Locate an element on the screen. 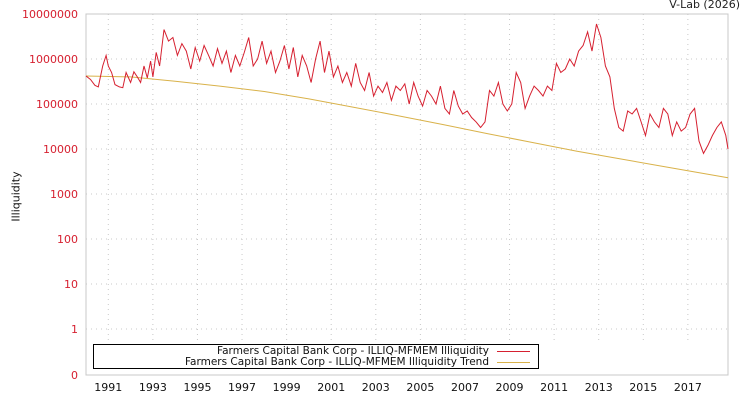 The image size is (750, 400). y-tick-label: 100 is located at coordinates (67, 239).